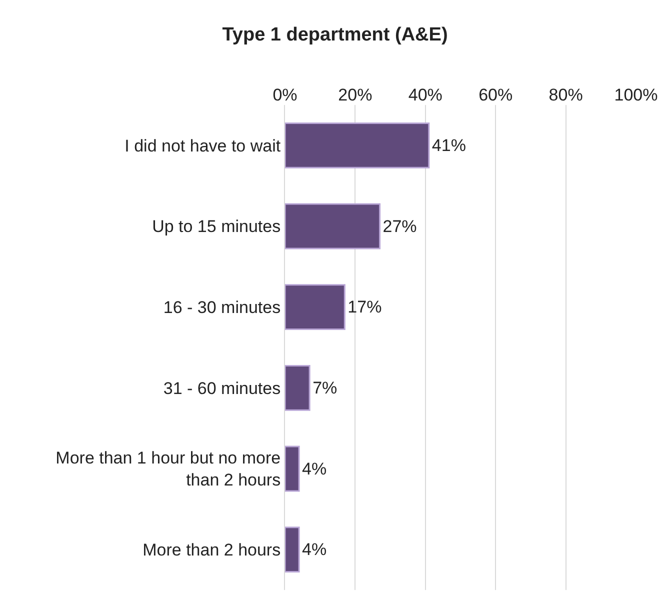 Image resolution: width=670 pixels, height=605 pixels. Describe the element at coordinates (425, 95) in the screenshot. I see `x-tick-label: 40%` at that location.